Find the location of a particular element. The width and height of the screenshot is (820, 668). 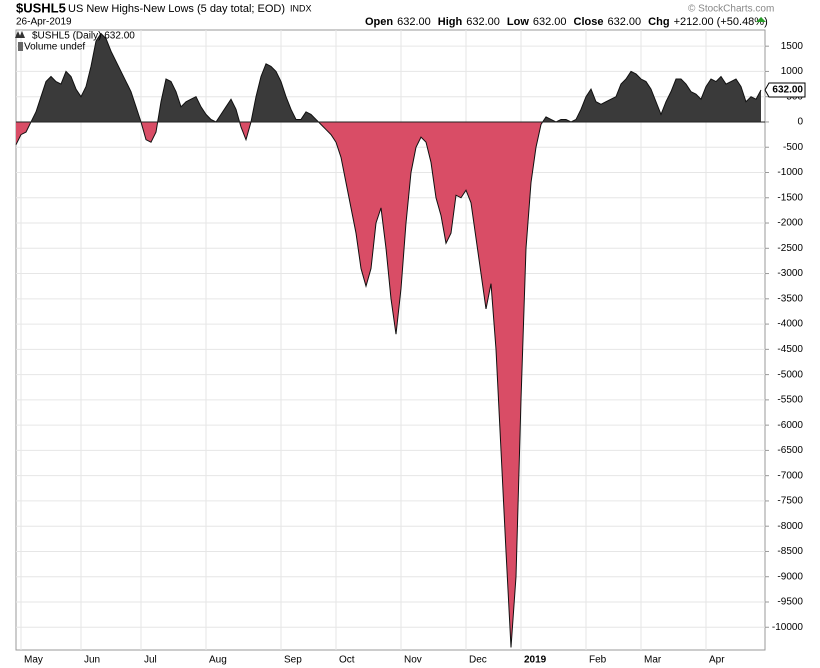

y-tick-label: -7500 is located at coordinates (790, 501).